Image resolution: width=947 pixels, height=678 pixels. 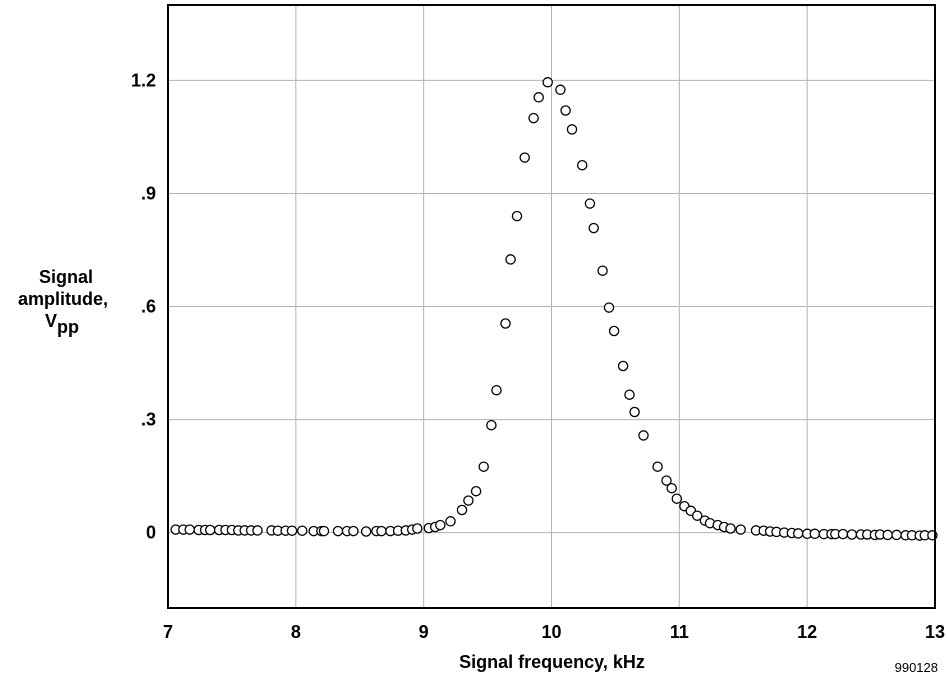 What do you see at coordinates (66, 277) in the screenshot?
I see `y-axis-title-line1: Signal` at bounding box center [66, 277].